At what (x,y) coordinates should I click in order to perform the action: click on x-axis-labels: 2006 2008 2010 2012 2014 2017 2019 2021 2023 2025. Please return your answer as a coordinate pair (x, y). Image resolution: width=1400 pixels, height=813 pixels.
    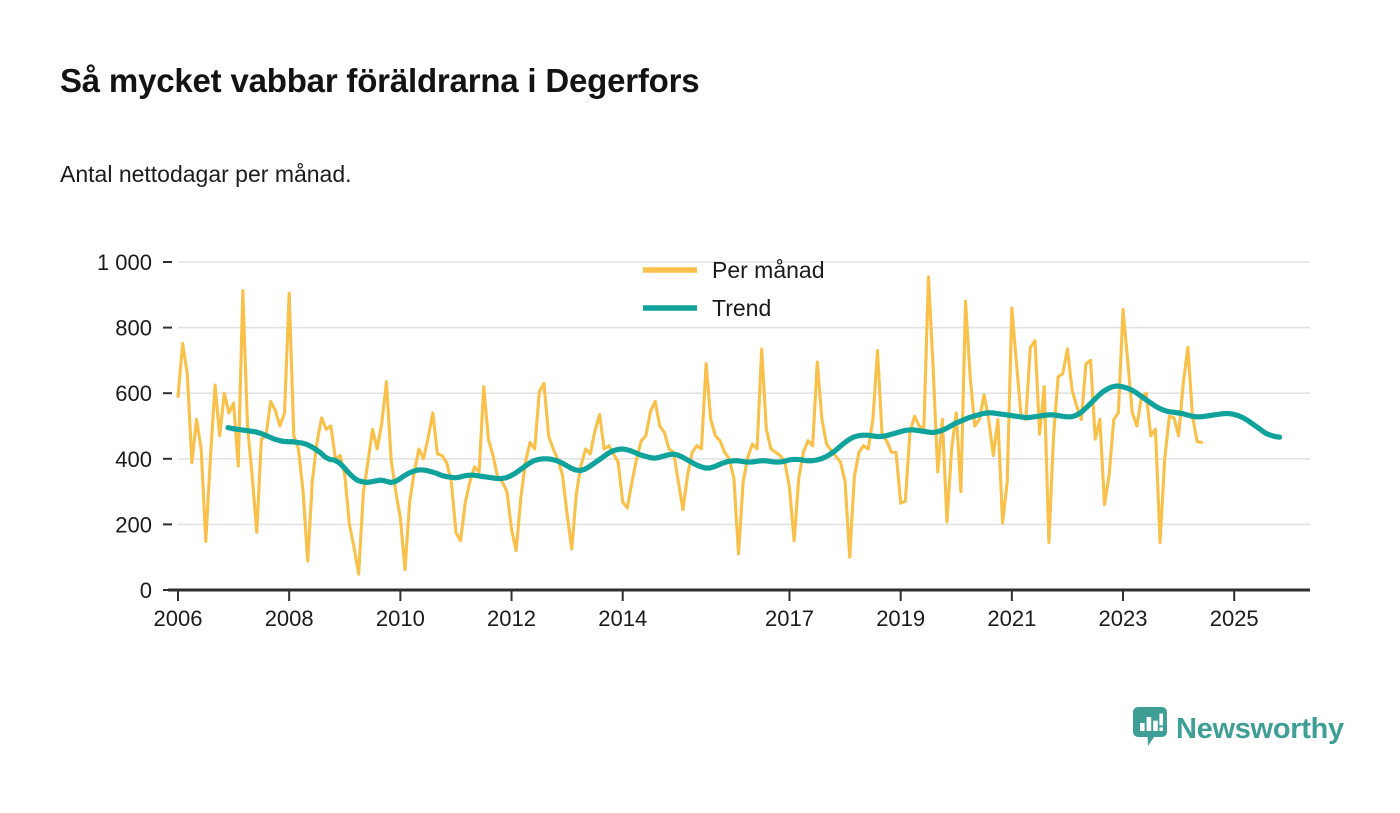
    Looking at the image, I should click on (706, 618).